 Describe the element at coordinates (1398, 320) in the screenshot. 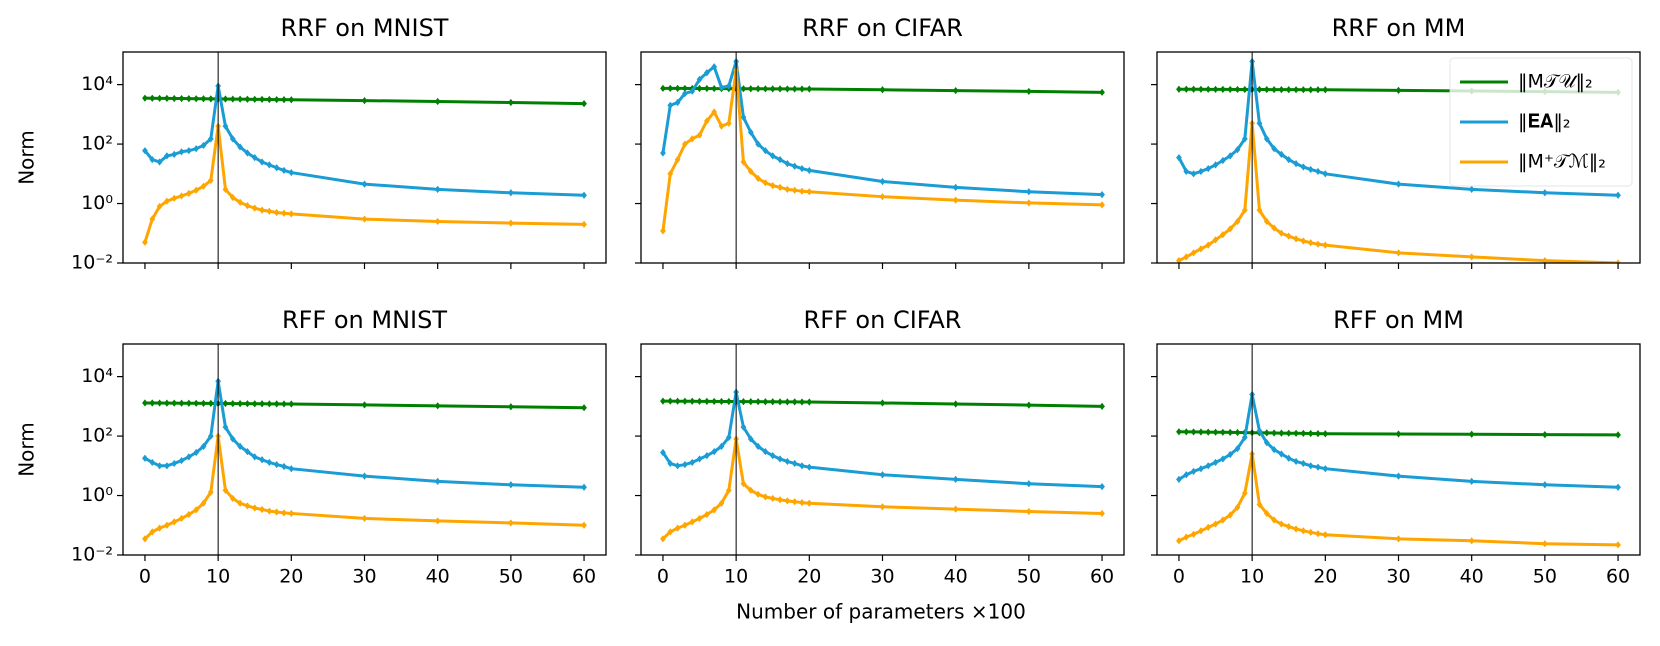

I see `subplot-title: RFF on MM` at that location.